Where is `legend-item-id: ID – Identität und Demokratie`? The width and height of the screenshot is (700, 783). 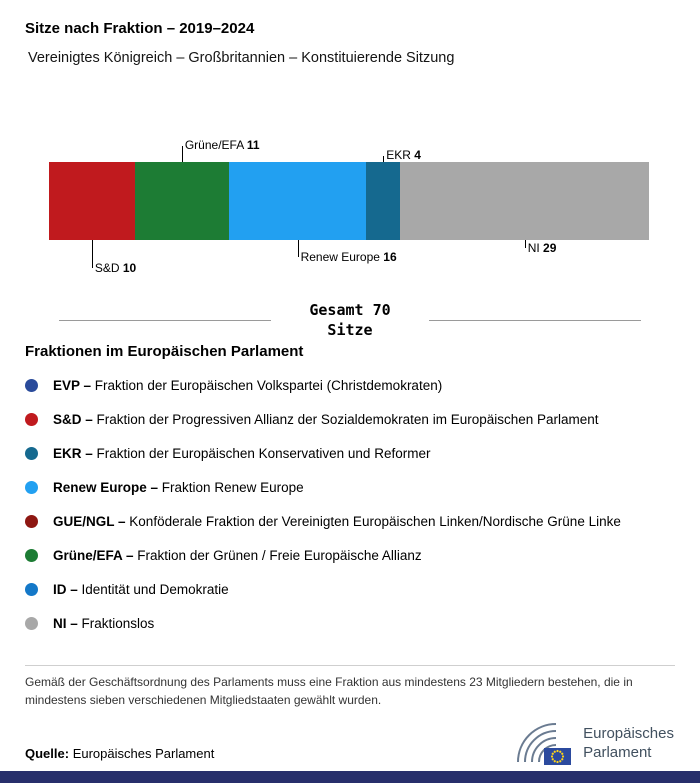 legend-item-id: ID – Identität und Demokratie is located at coordinates (355, 589).